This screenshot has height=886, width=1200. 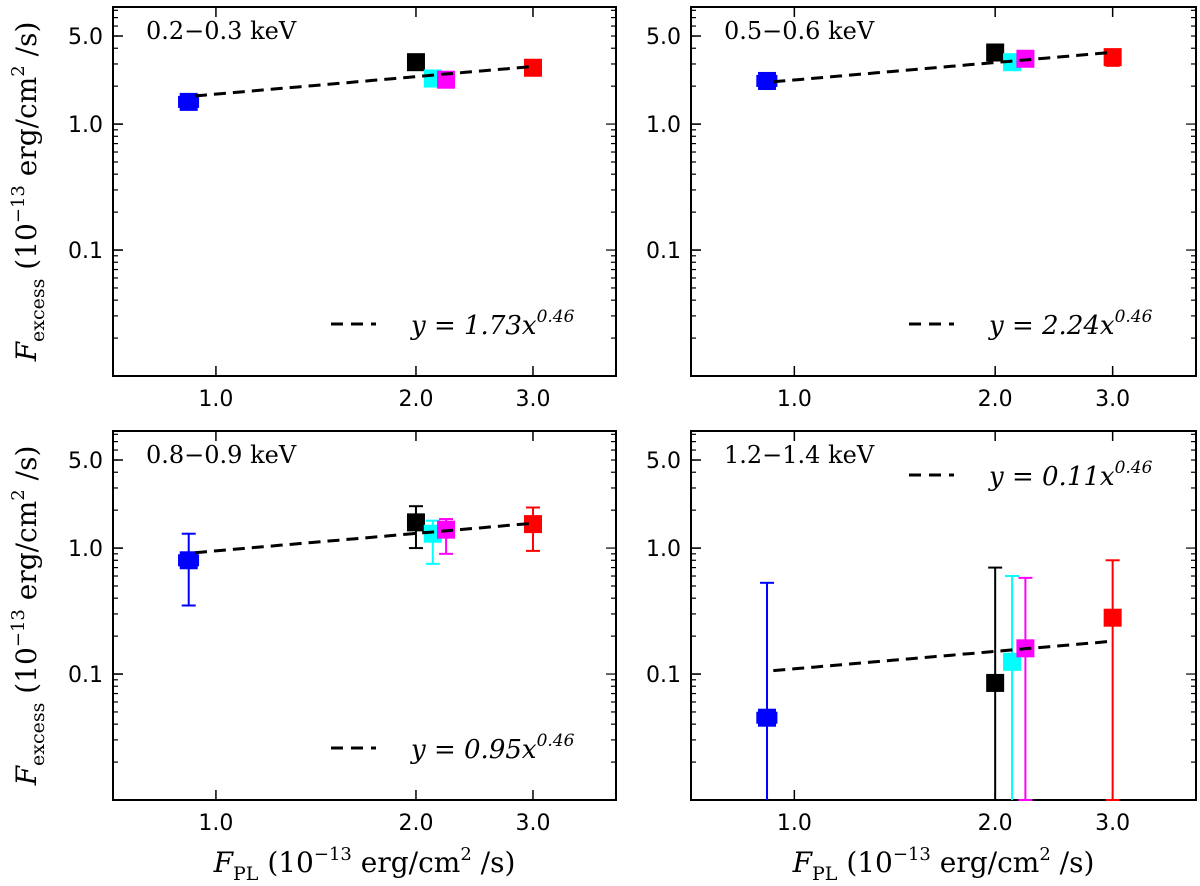 I want to click on legend-equation: y = 0.95x0.46, so click(x=492, y=748).